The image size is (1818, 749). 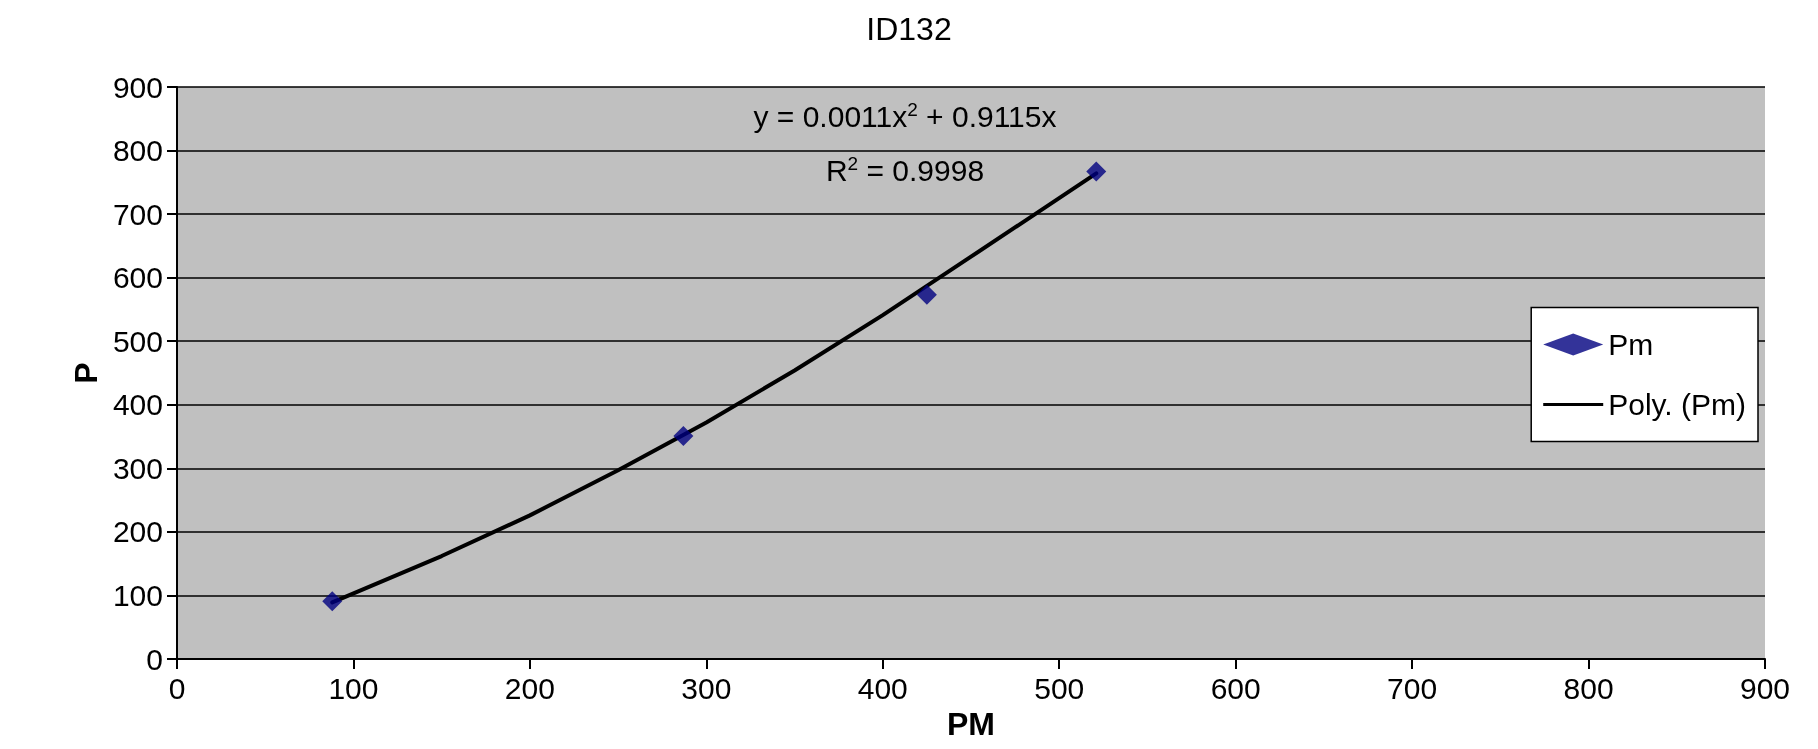 What do you see at coordinates (137, 595) in the screenshot?
I see `y-tick-label: 100` at bounding box center [137, 595].